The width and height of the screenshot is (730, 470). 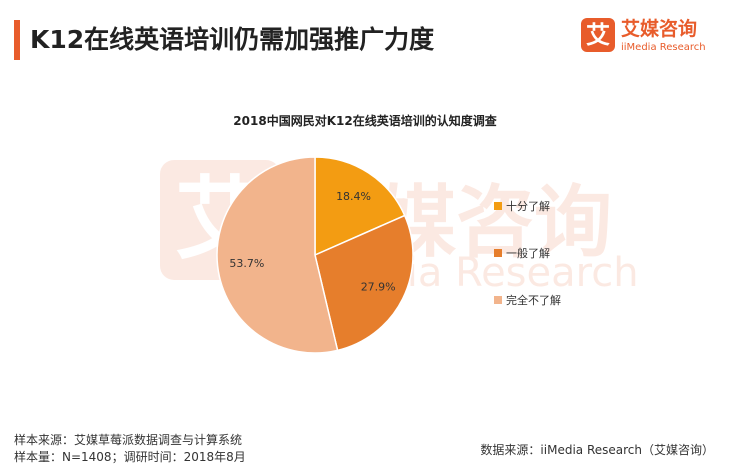 What do you see at coordinates (353, 196) in the screenshot?
I see `pie-value-label: 18.4%` at bounding box center [353, 196].